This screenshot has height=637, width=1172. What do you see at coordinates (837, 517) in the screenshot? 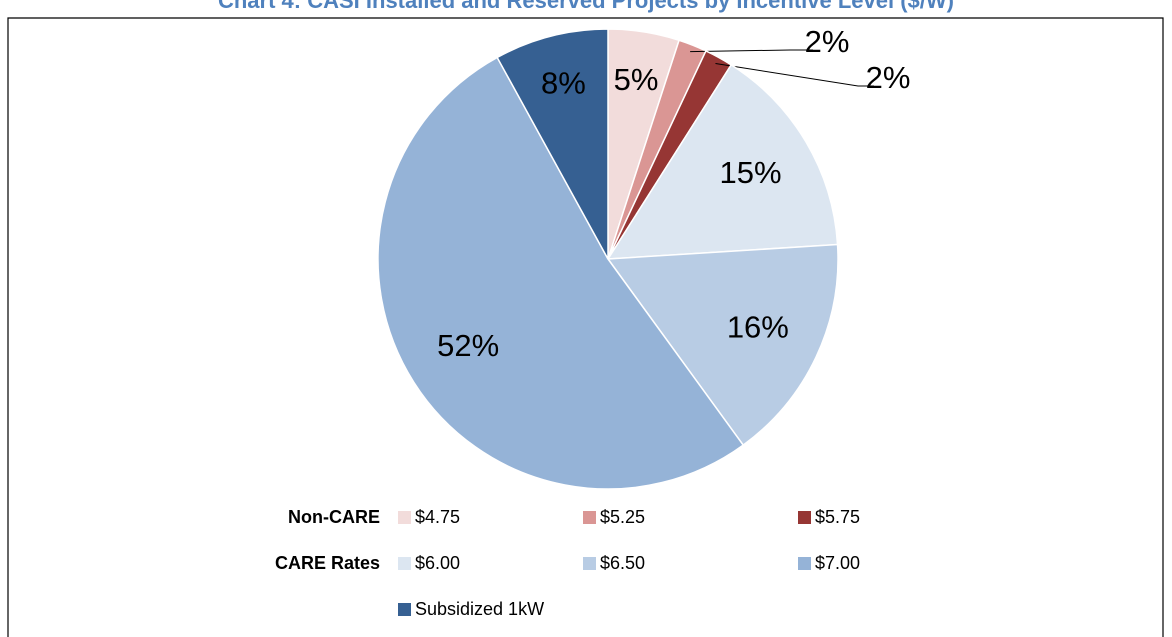
I see `legend-label: $5.75` at bounding box center [837, 517].